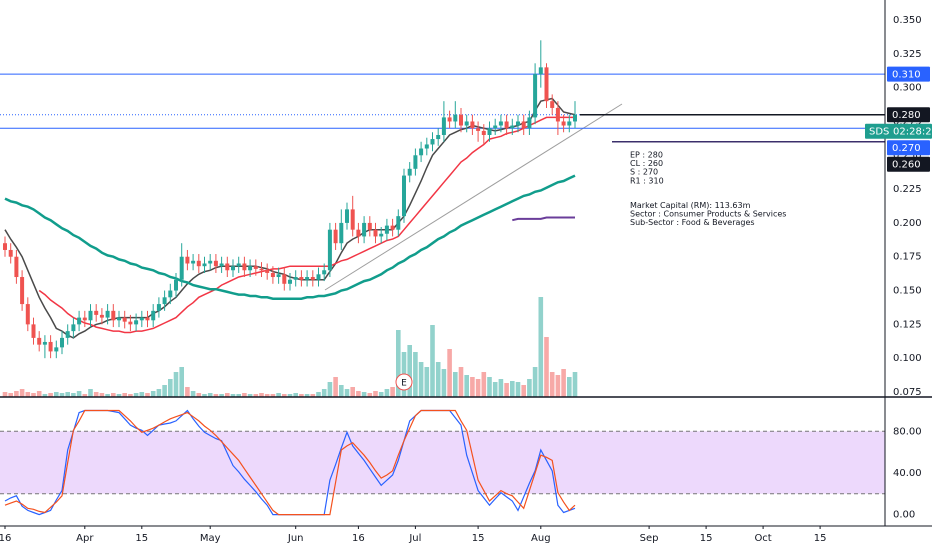 The height and width of the screenshot is (550, 932). I want to click on y-tick-label: 0.125, so click(907, 324).